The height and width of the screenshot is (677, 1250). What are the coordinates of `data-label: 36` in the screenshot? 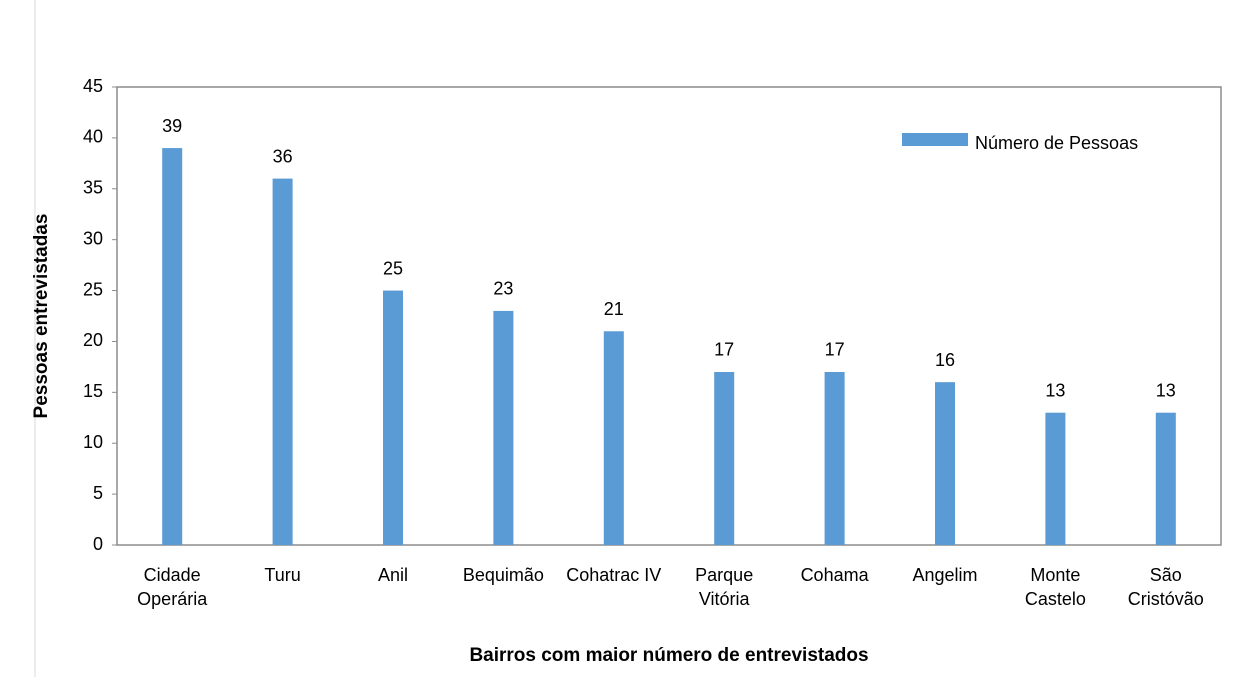 It's located at (283, 156).